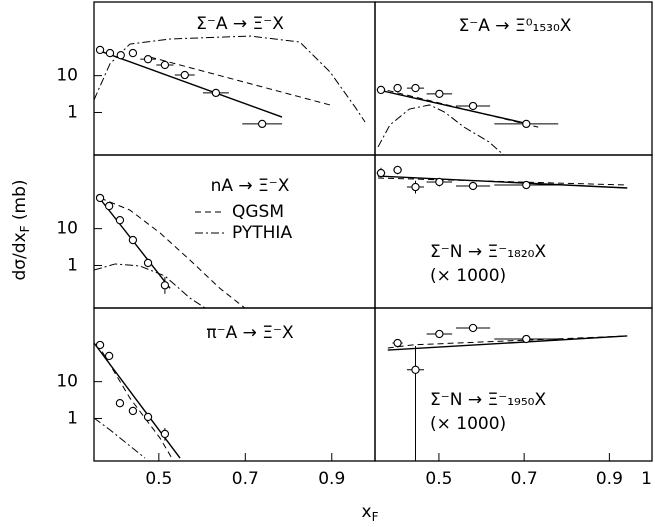  I want to click on panel: Σ⁻A → Ξ⁰₁₅₃₀X, so click(513, 78).